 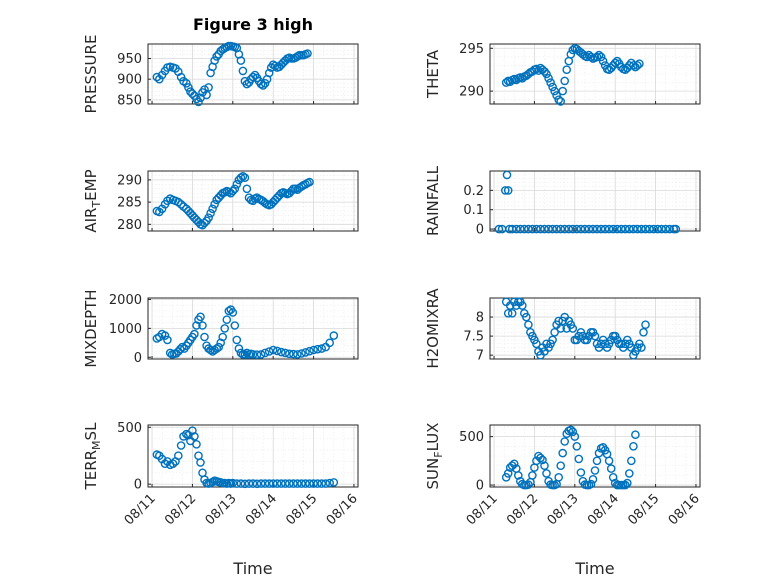 What do you see at coordinates (180, 509) in the screenshot?
I see `x-tick-label: 08/12` at bounding box center [180, 509].